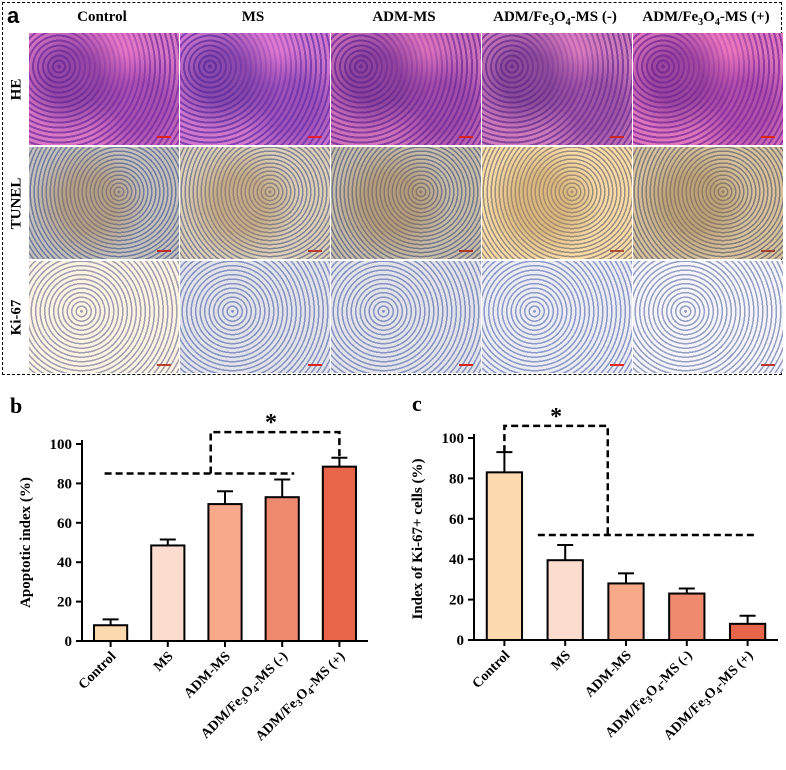 The height and width of the screenshot is (770, 786). What do you see at coordinates (13, 15) in the screenshot?
I see `panel-a-label: a` at bounding box center [13, 15].